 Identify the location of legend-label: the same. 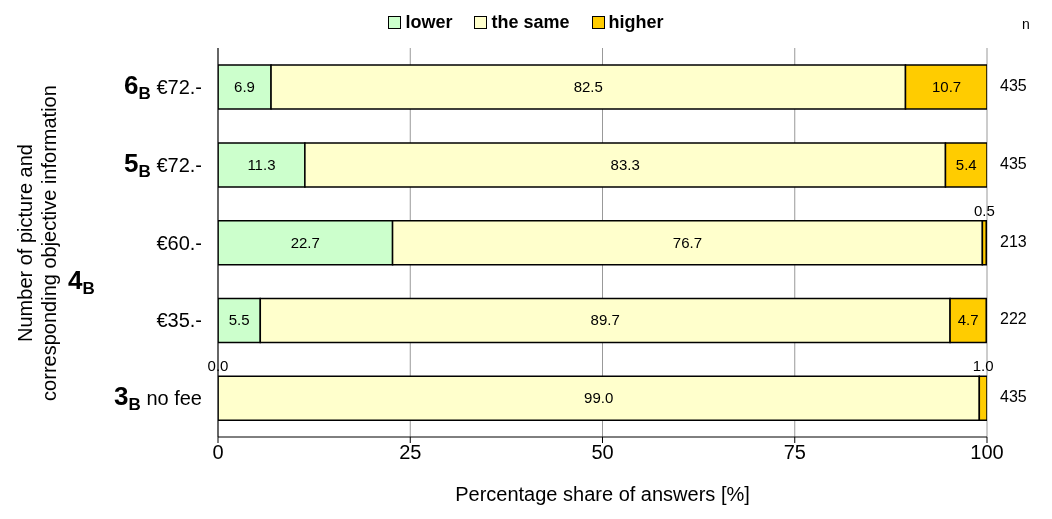
(530, 22).